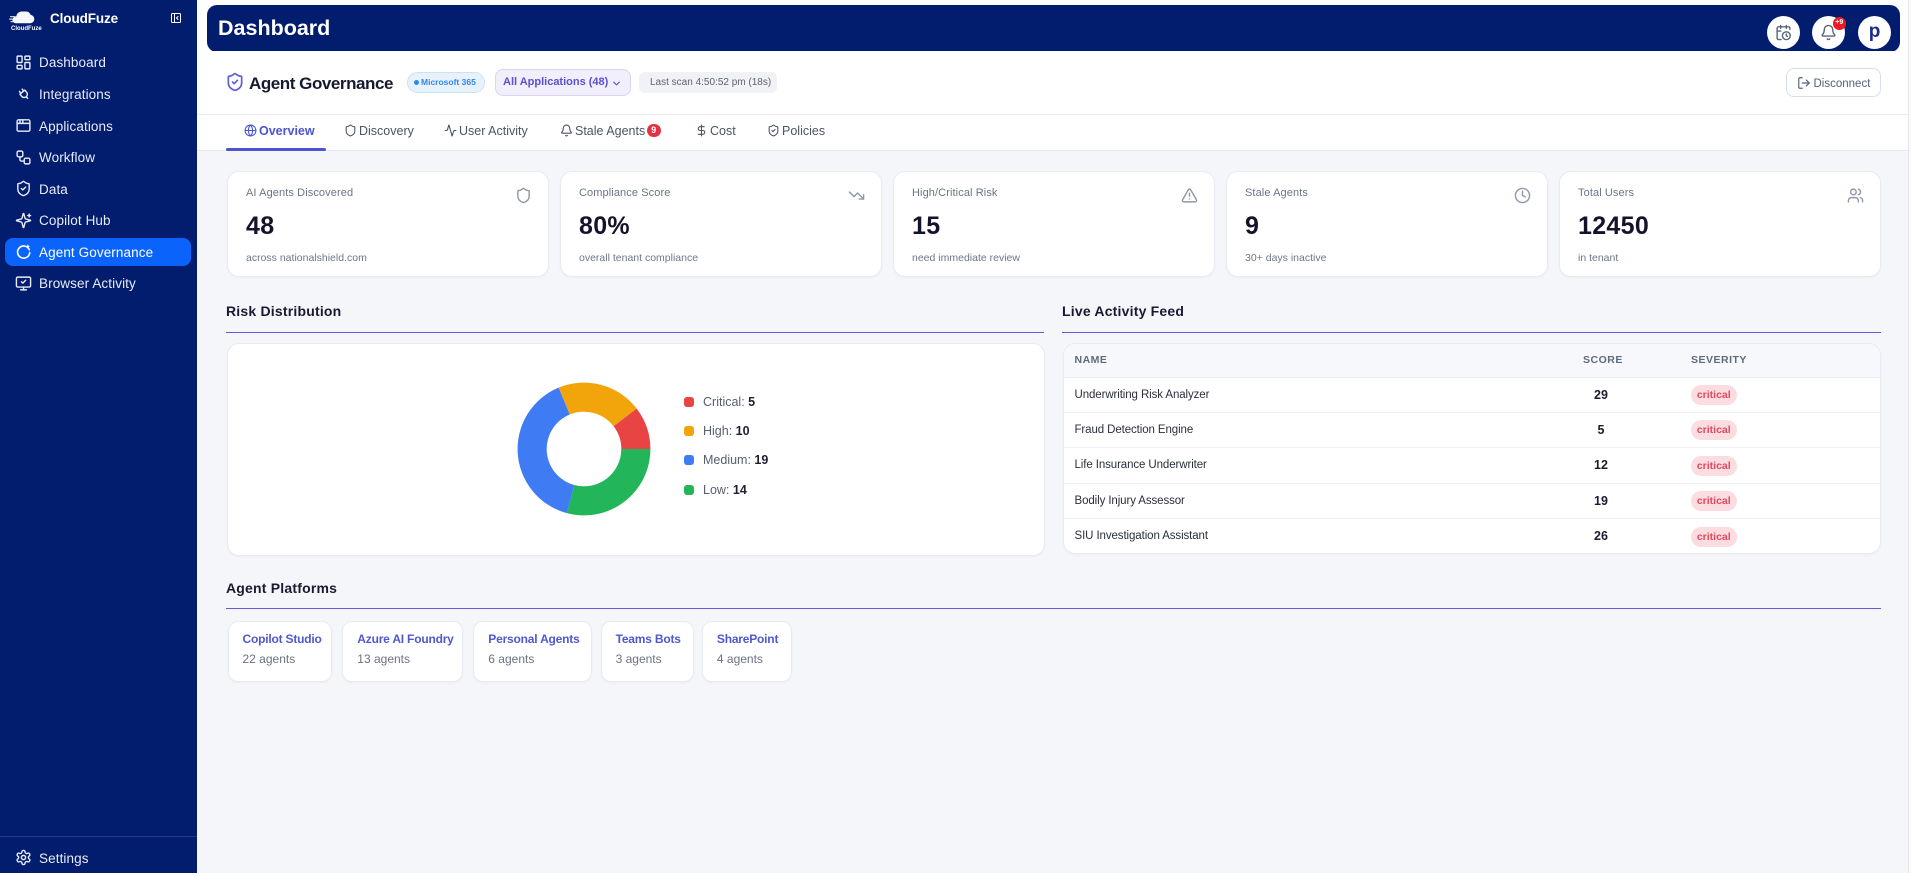 Image resolution: width=1911 pixels, height=873 pixels. I want to click on svg-text: CloudFuze, so click(26, 29).